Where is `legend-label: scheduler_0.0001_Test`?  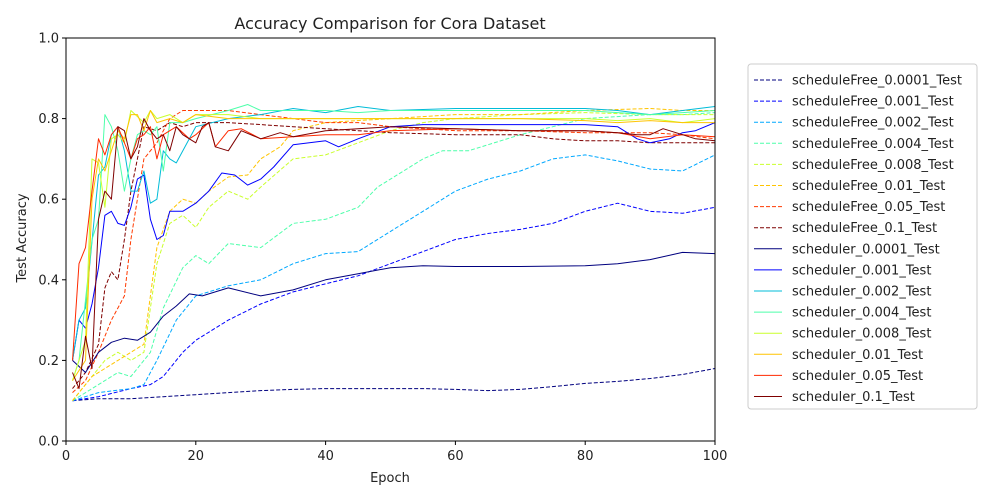
legend-label: scheduler_0.0001_Test is located at coordinates (866, 249).